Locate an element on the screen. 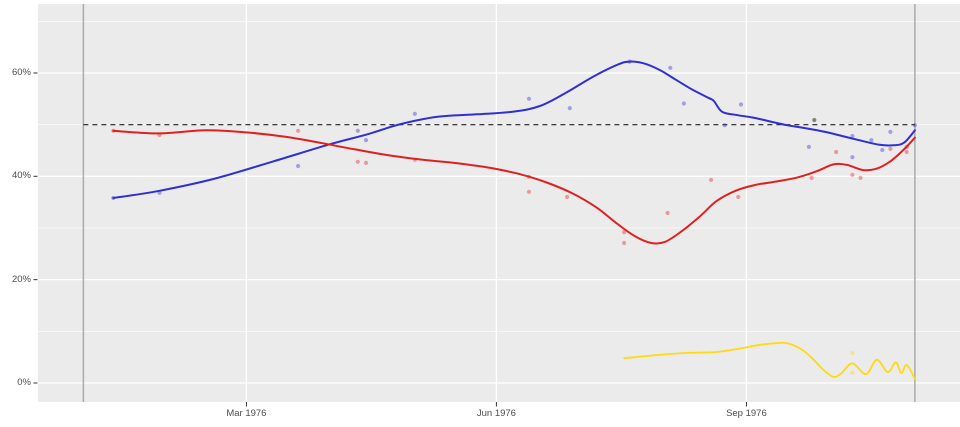 This screenshot has width=960, height=427. y-tick-label-20: 20% is located at coordinates (21, 279).